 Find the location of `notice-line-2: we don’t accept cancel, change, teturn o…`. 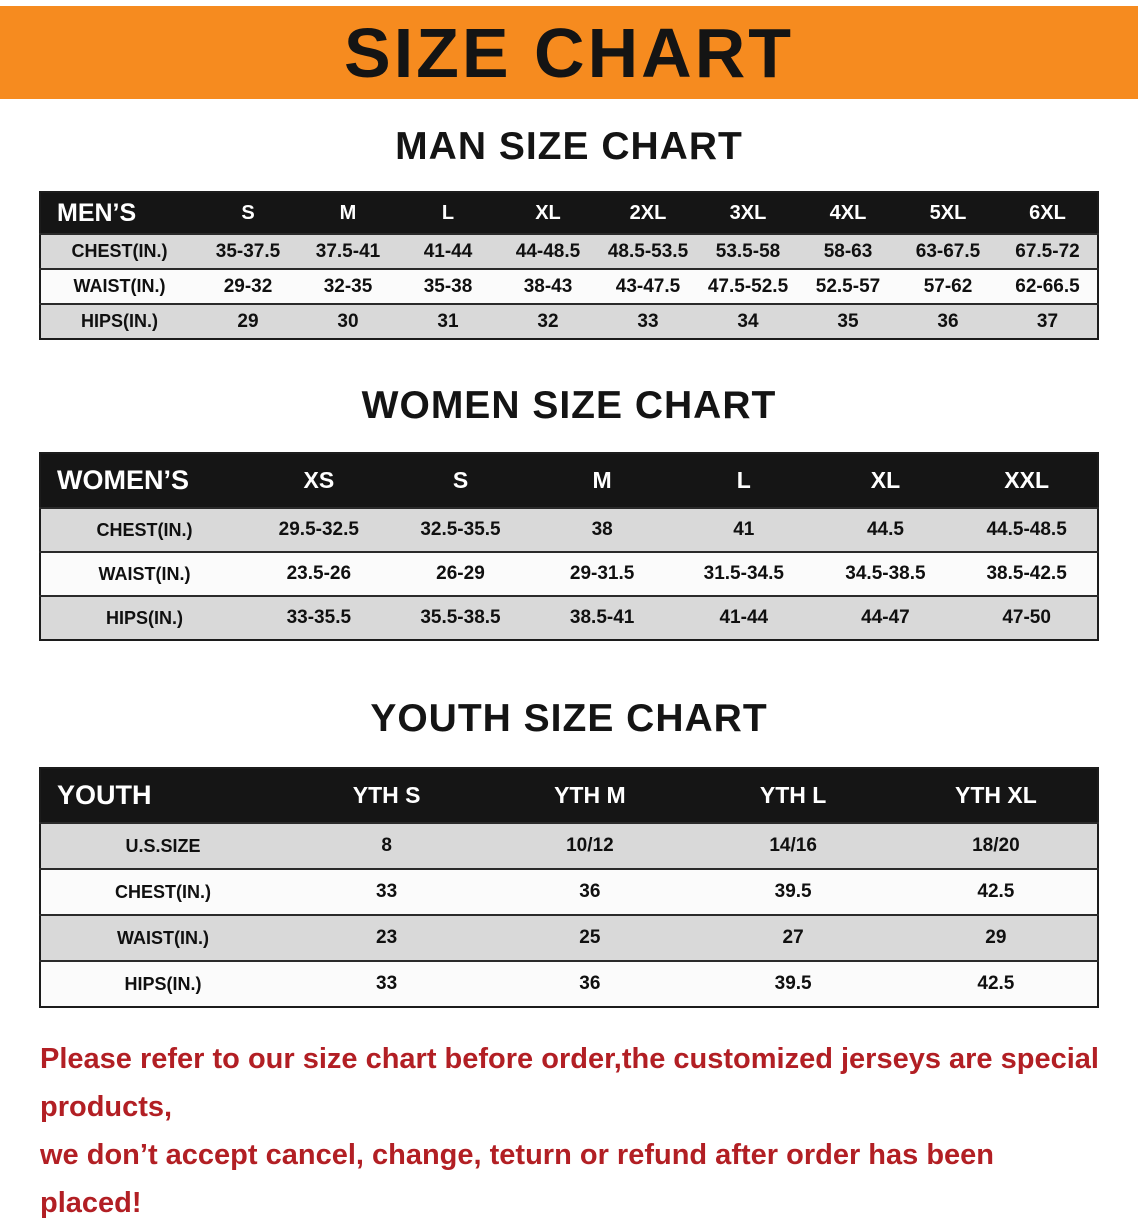

notice-line-2: we don’t accept cancel, change, teturn o… is located at coordinates (517, 1178).